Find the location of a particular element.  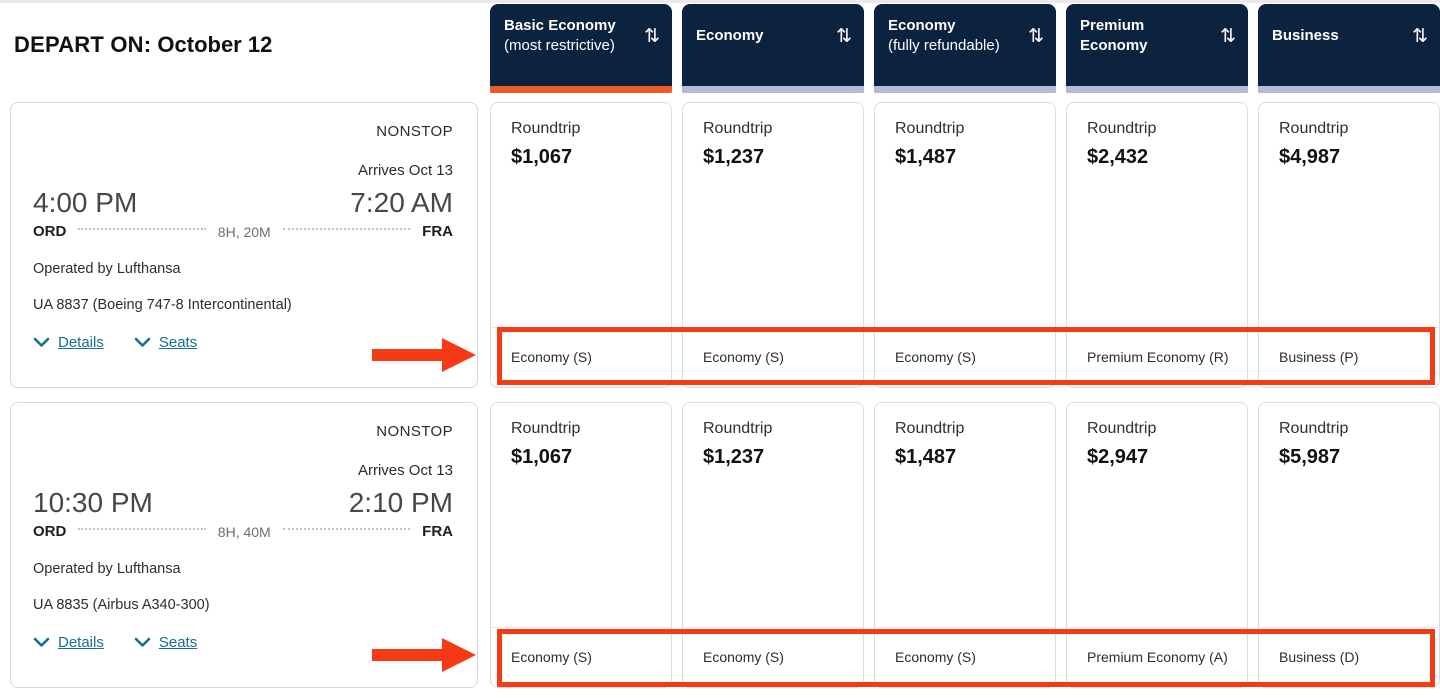

booking-class-label: Business (P) is located at coordinates (1349, 357).